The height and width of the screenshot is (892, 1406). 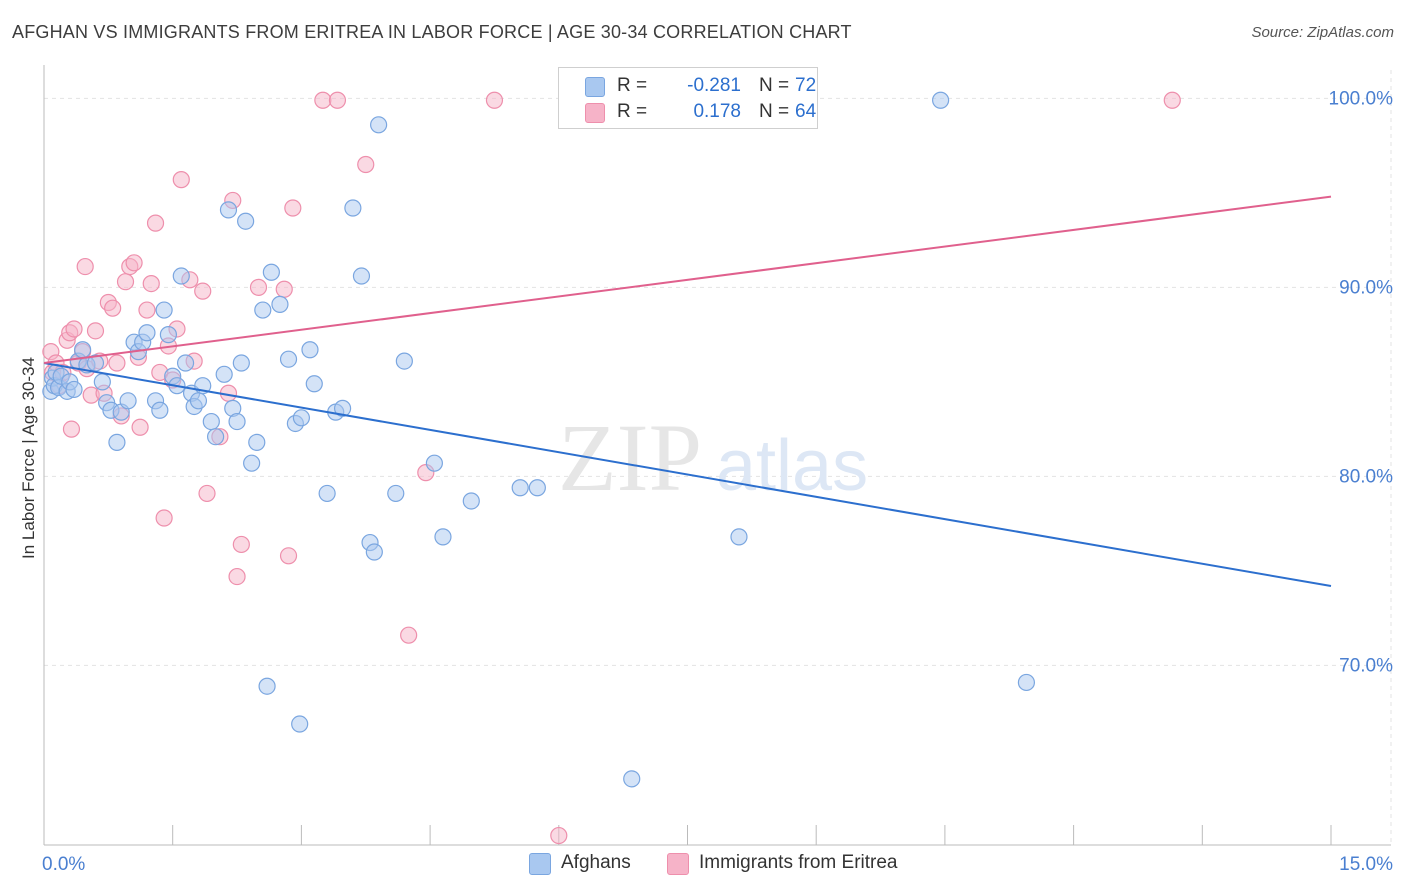 What do you see at coordinates (540, 864) in the screenshot?
I see `bottom-legend-swatch-afghans` at bounding box center [540, 864].